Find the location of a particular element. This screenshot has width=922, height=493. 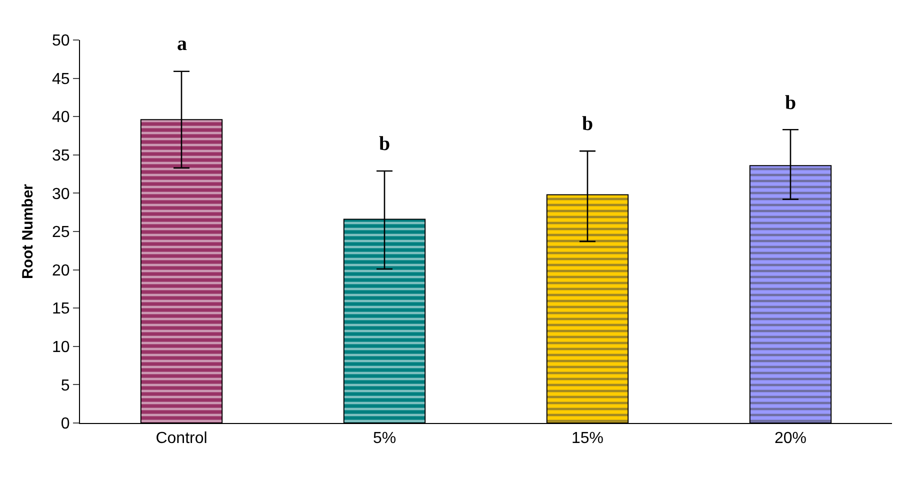

y-tick-label: 10 is located at coordinates (61, 347).